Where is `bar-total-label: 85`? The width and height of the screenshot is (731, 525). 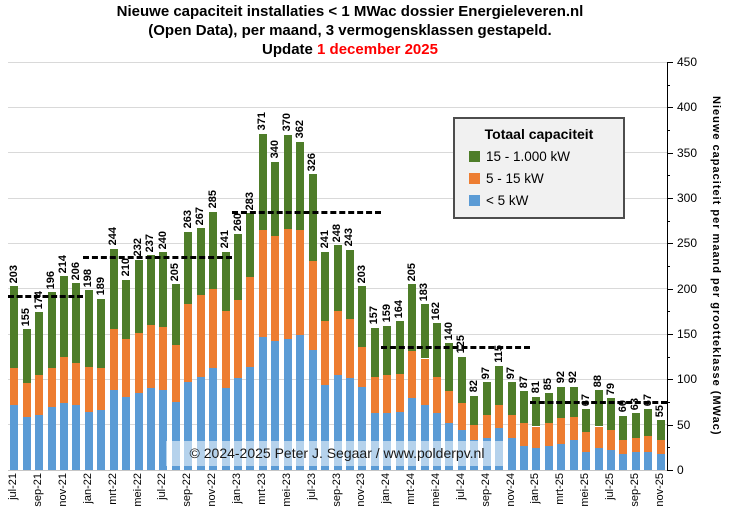
bar-total-label: 85 is located at coordinates (548, 383).